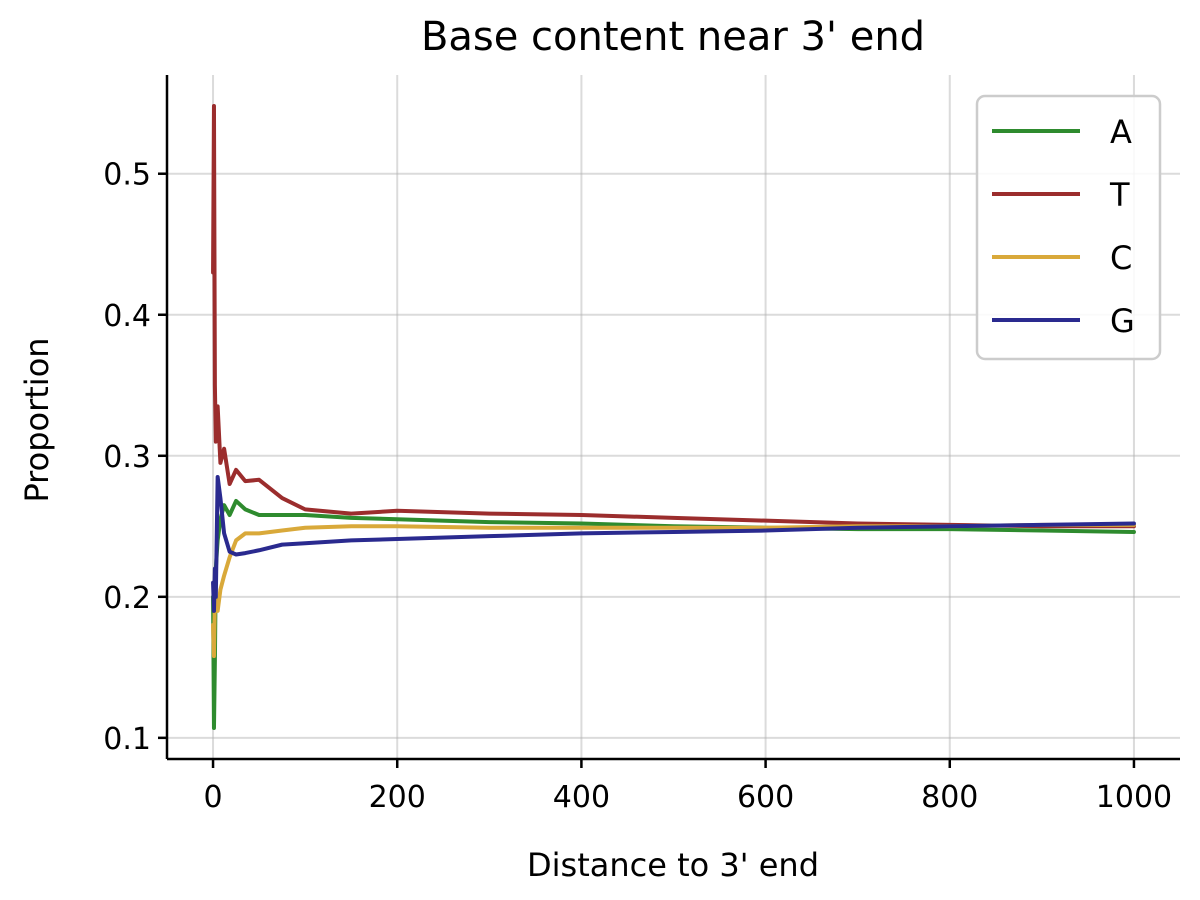 The image size is (1200, 900). Describe the element at coordinates (127, 739) in the screenshot. I see `y-tick-label: 0.1` at that location.